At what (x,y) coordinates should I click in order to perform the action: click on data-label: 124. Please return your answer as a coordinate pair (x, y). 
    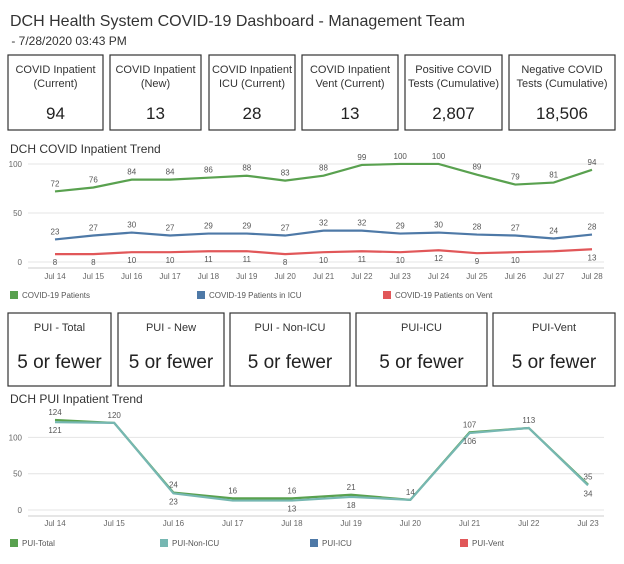
    Looking at the image, I should click on (55, 412).